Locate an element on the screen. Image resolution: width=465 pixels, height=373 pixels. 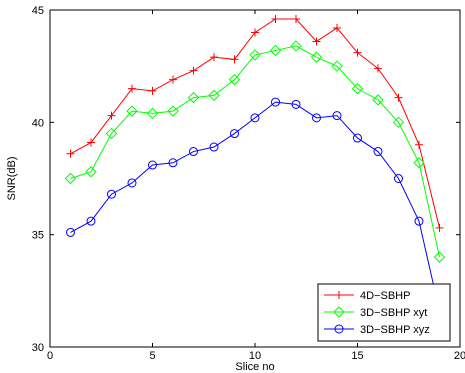
legend-entry: 3D−SBHP xyz is located at coordinates (377, 330).